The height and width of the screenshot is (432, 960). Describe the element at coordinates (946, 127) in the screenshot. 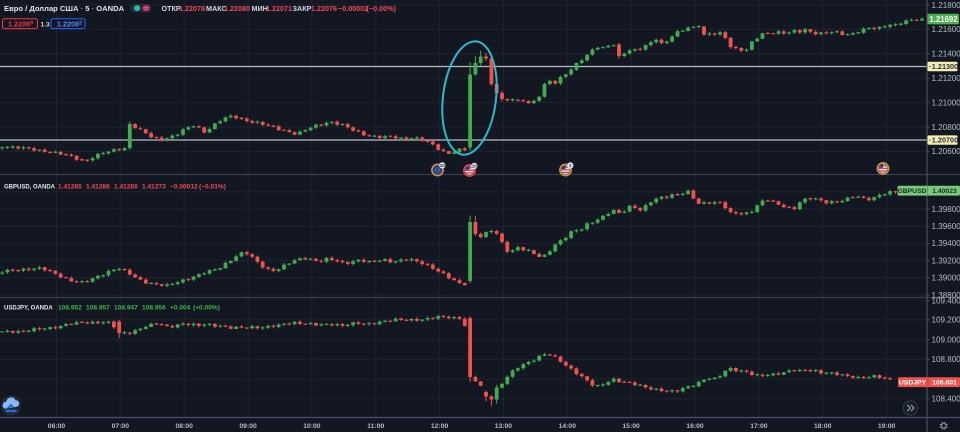

I see `svg-text: 1.20800` at that location.